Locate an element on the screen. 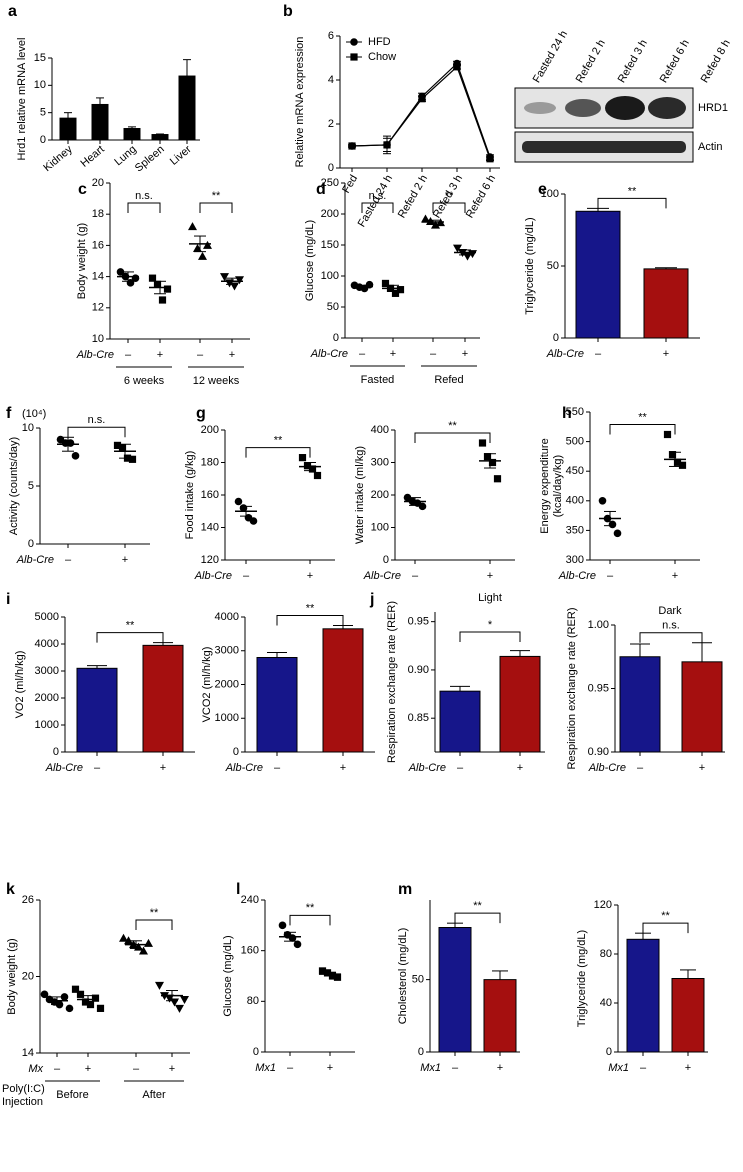 The image size is (743, 1172). y-tick-label: 26 is located at coordinates (28, 900).